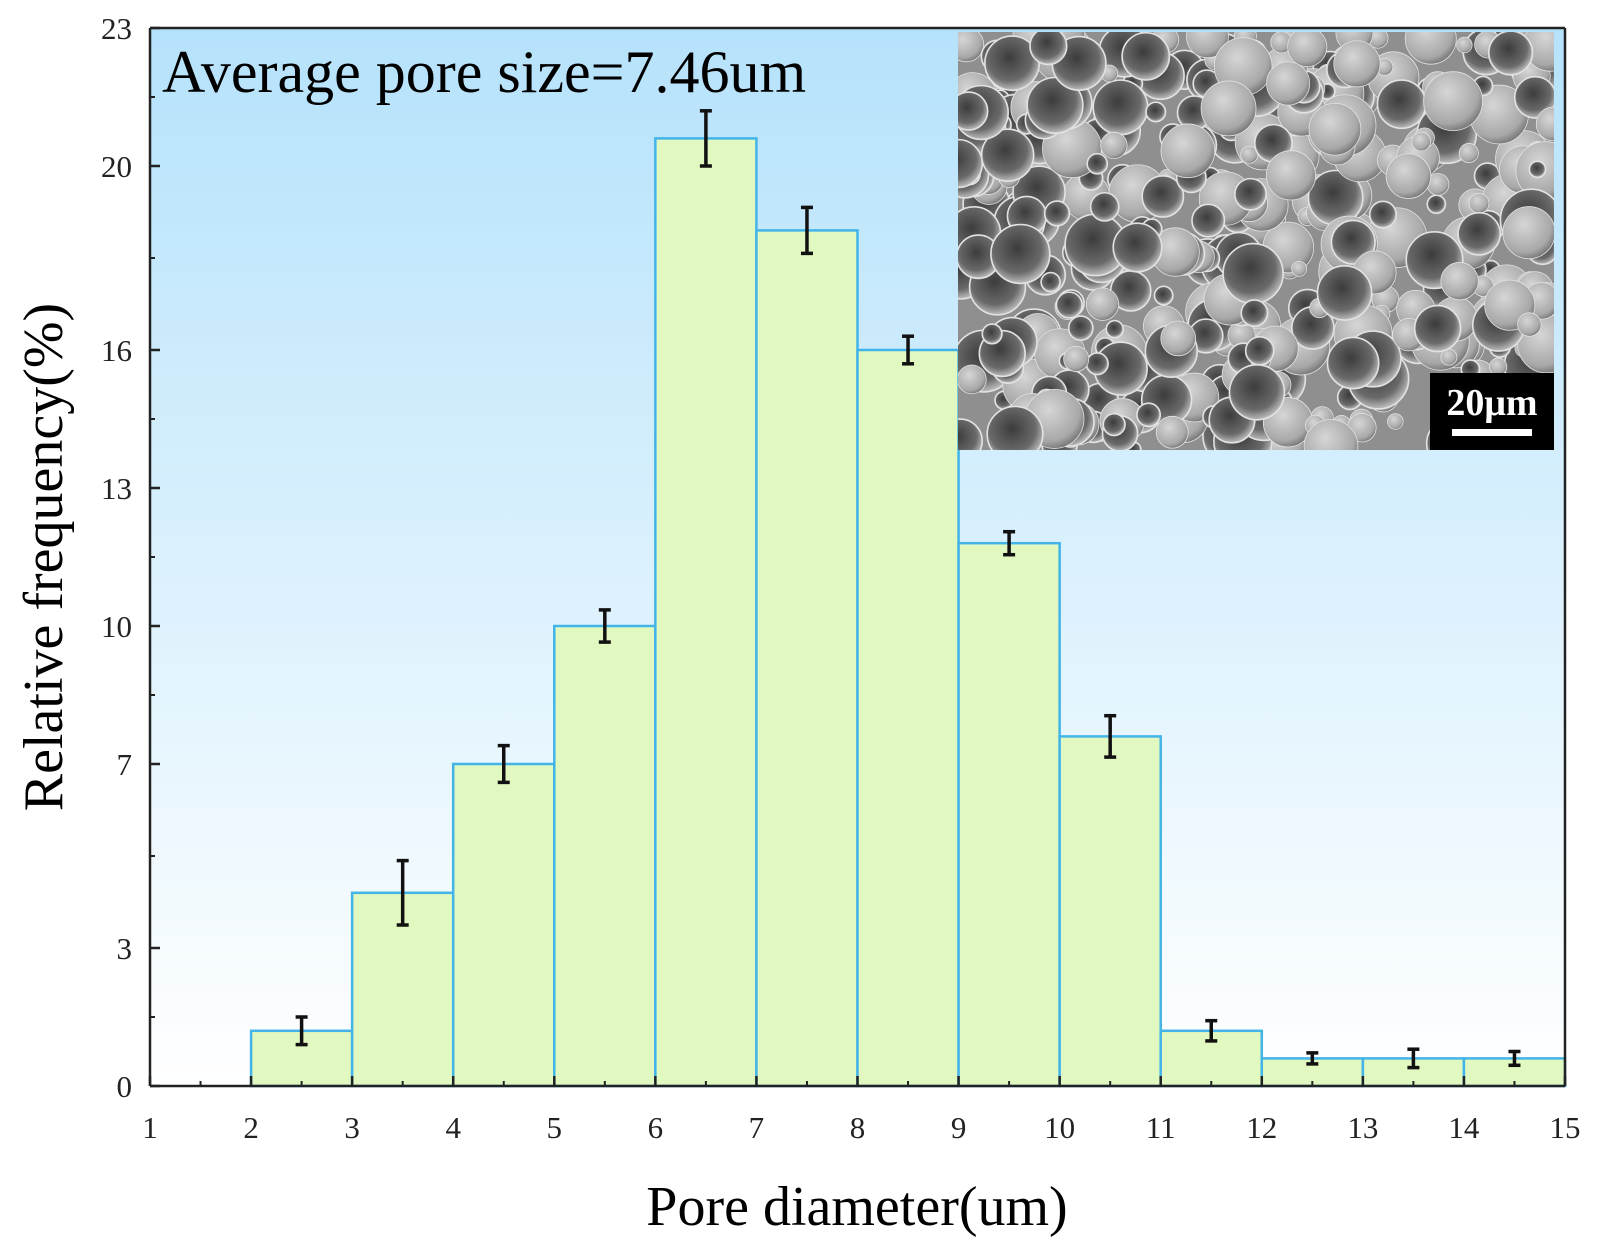  I want to click on x-tick-label-3: 3, so click(352, 1127).